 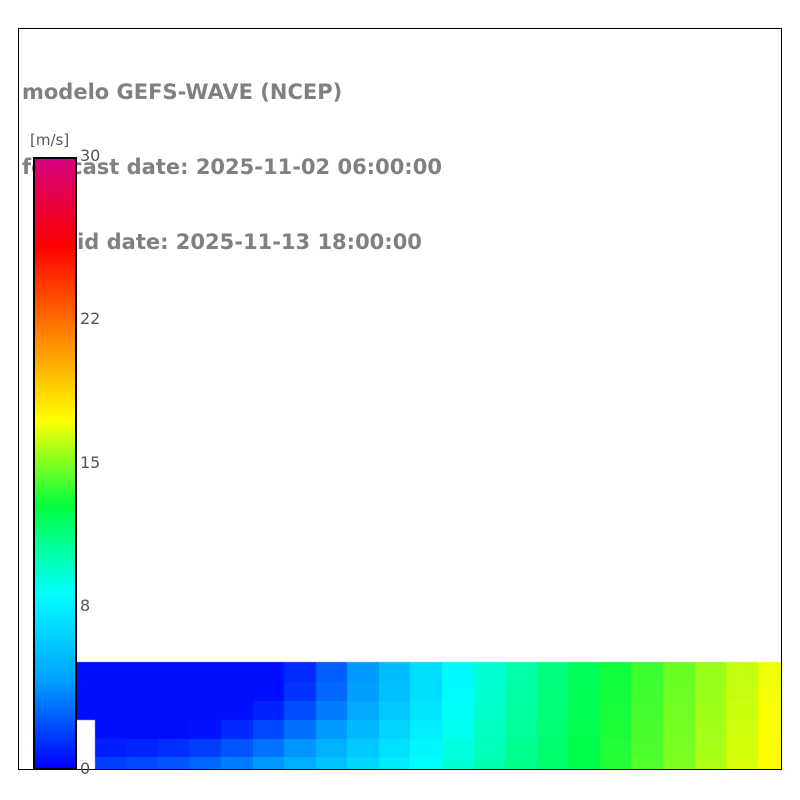 I want to click on colorbar-tick-0: 0, so click(x=85, y=768).